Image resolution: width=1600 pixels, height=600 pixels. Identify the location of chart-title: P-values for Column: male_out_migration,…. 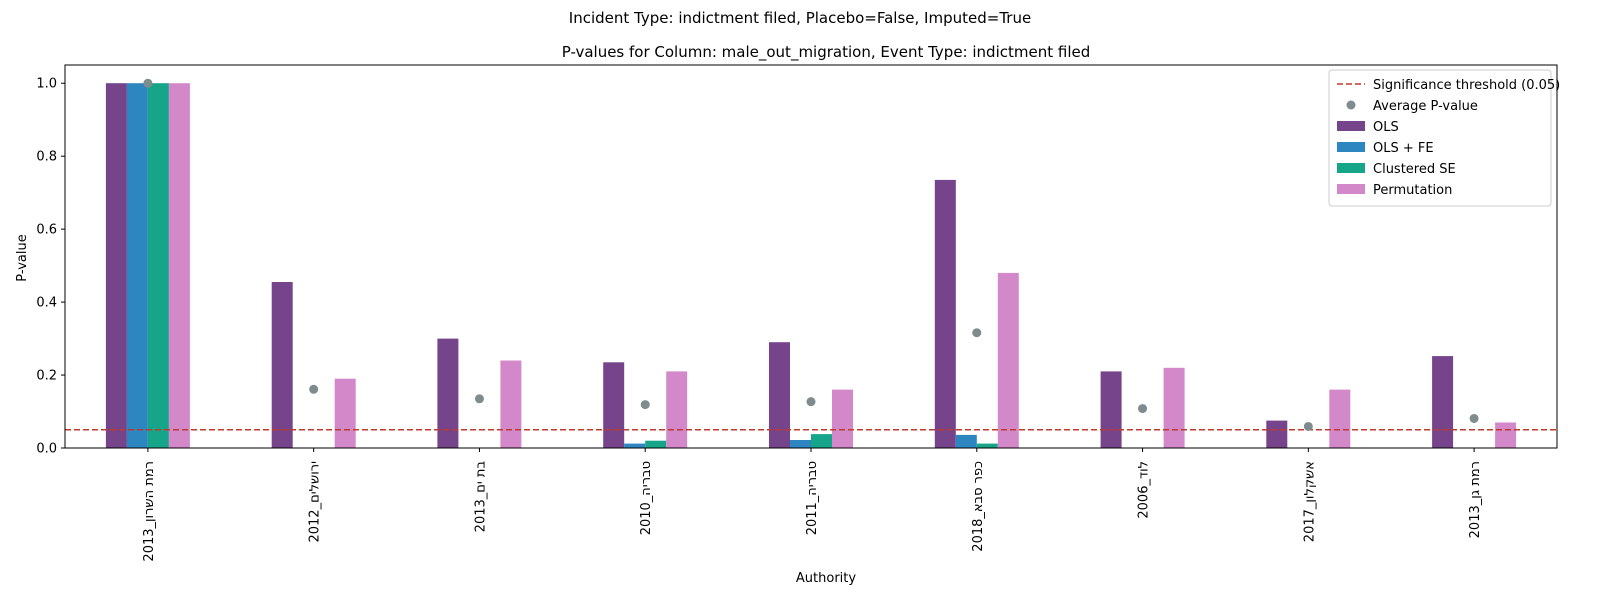
(826, 52).